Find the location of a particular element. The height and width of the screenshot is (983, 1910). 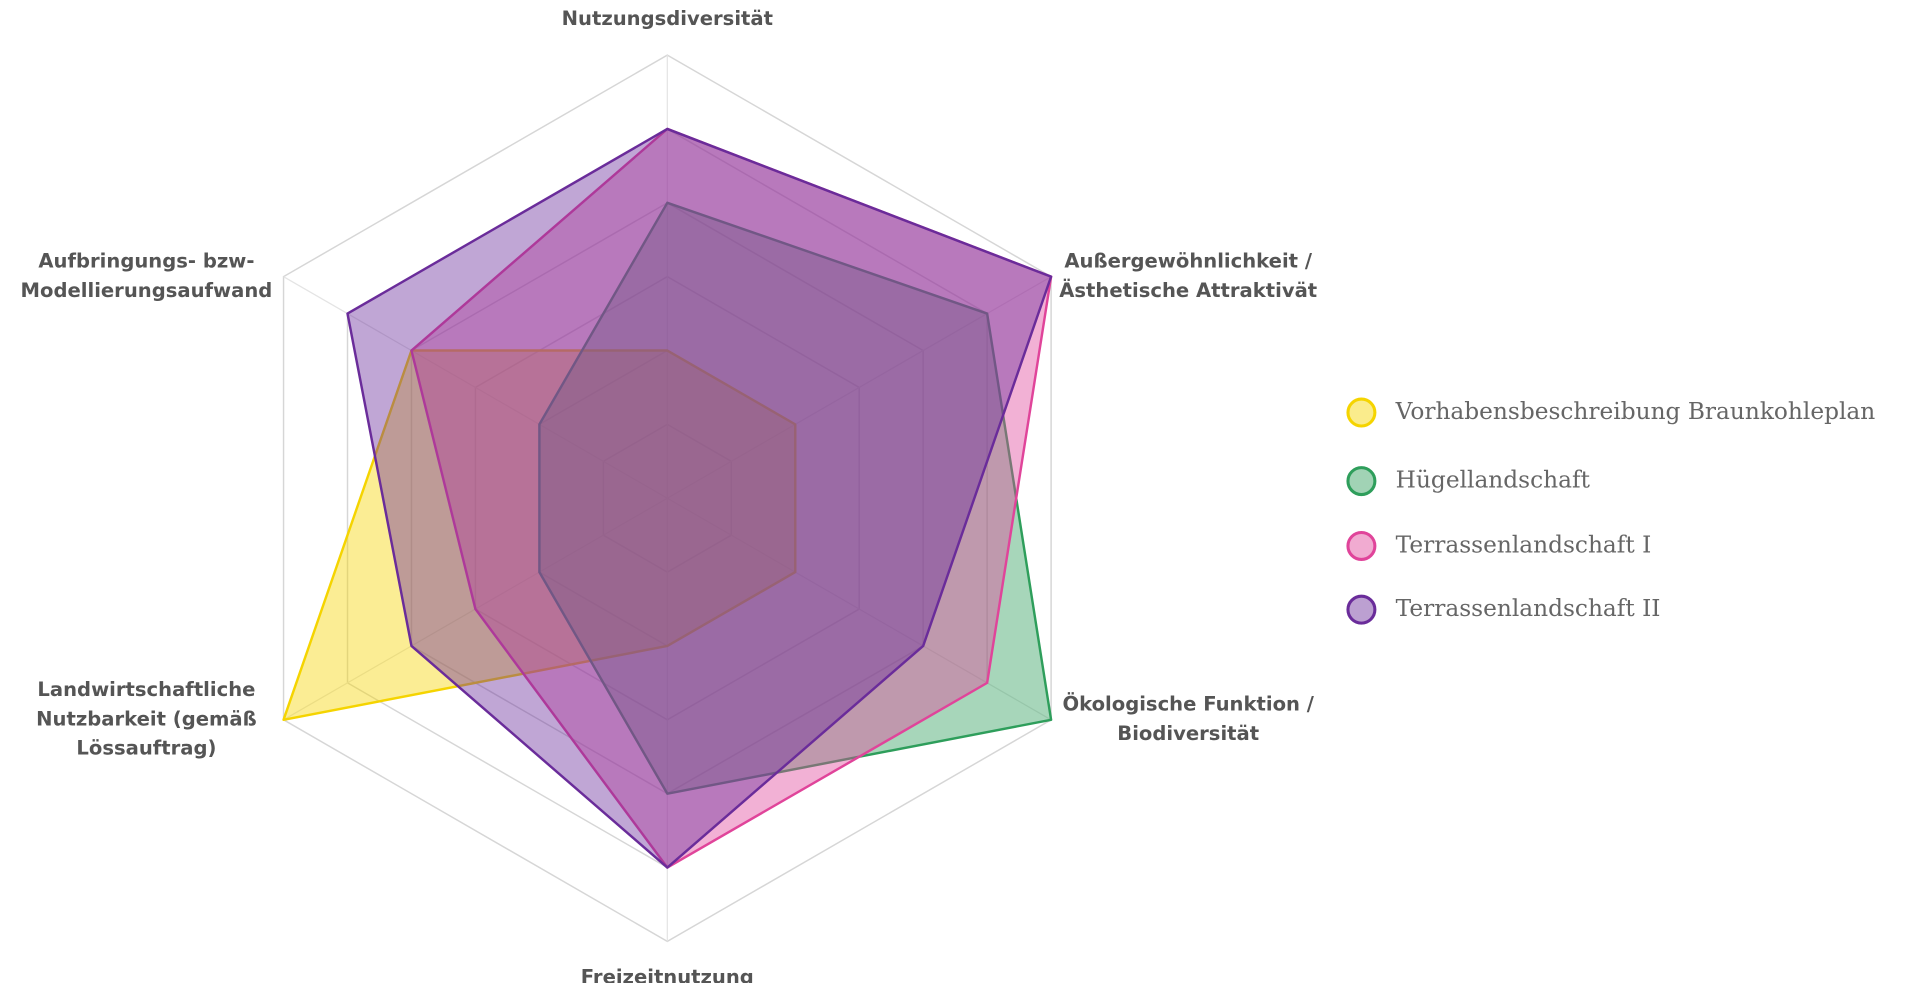

axis-label: Ökologische Funktion / Biodiversität is located at coordinates (1188, 718).